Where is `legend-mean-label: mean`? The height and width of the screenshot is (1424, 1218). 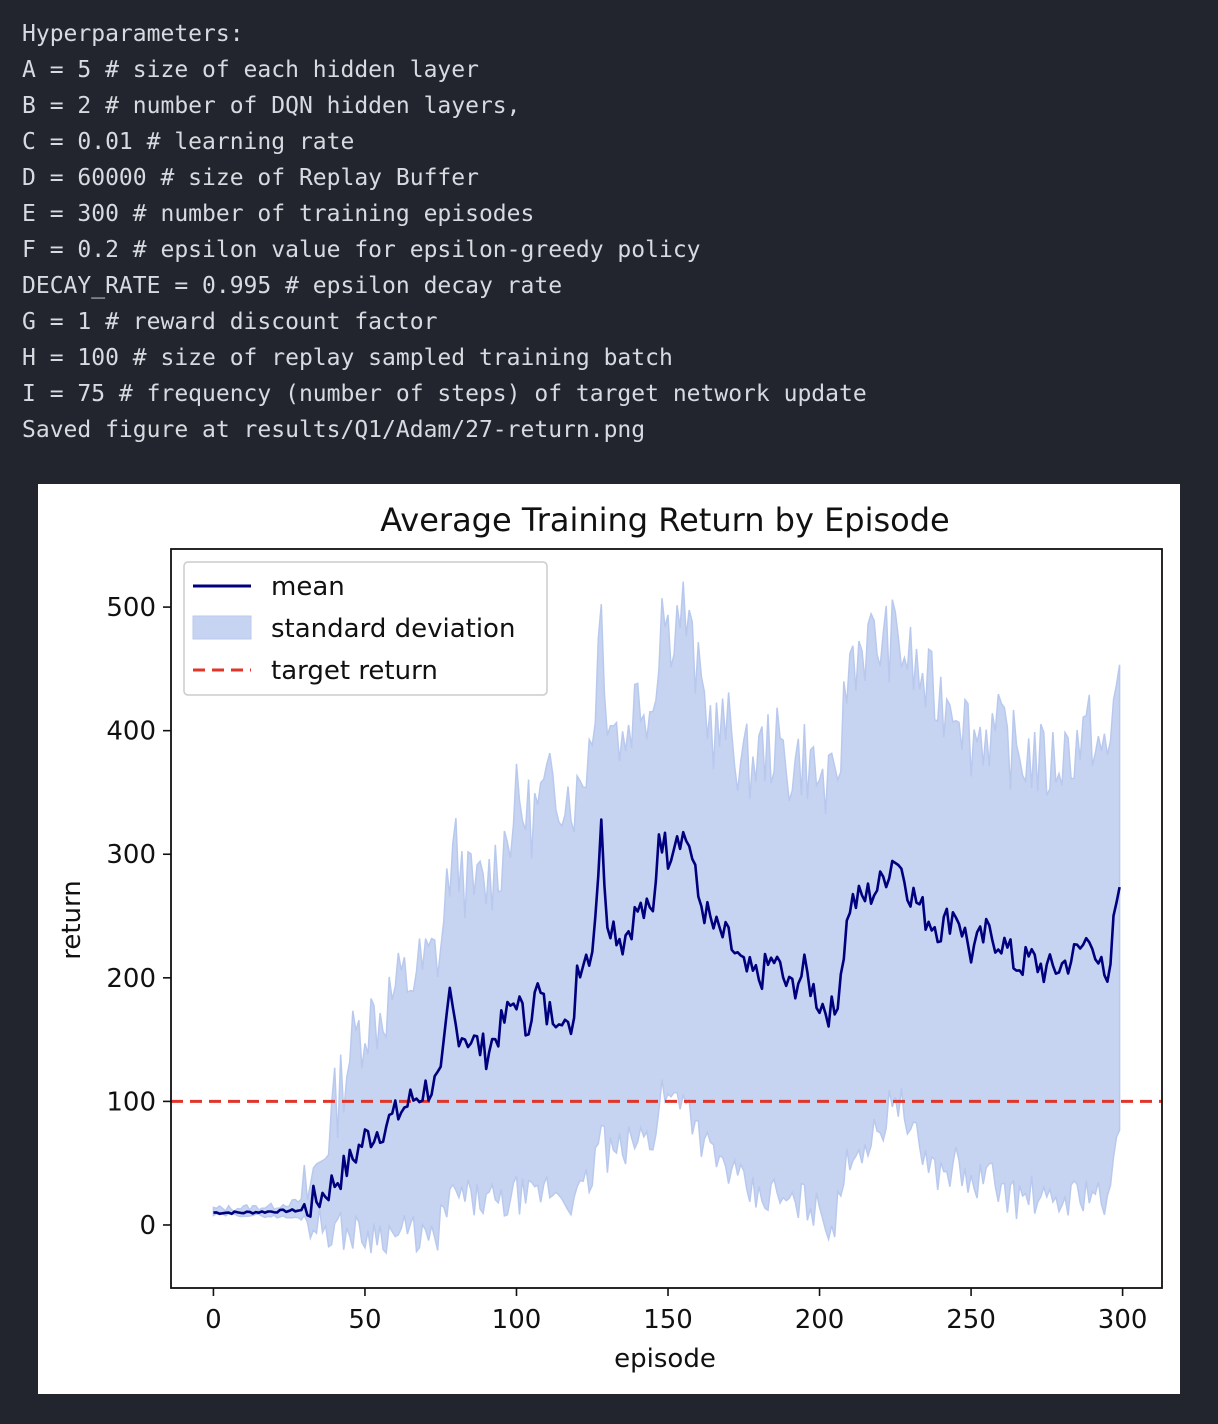 legend-mean-label: mean is located at coordinates (308, 587).